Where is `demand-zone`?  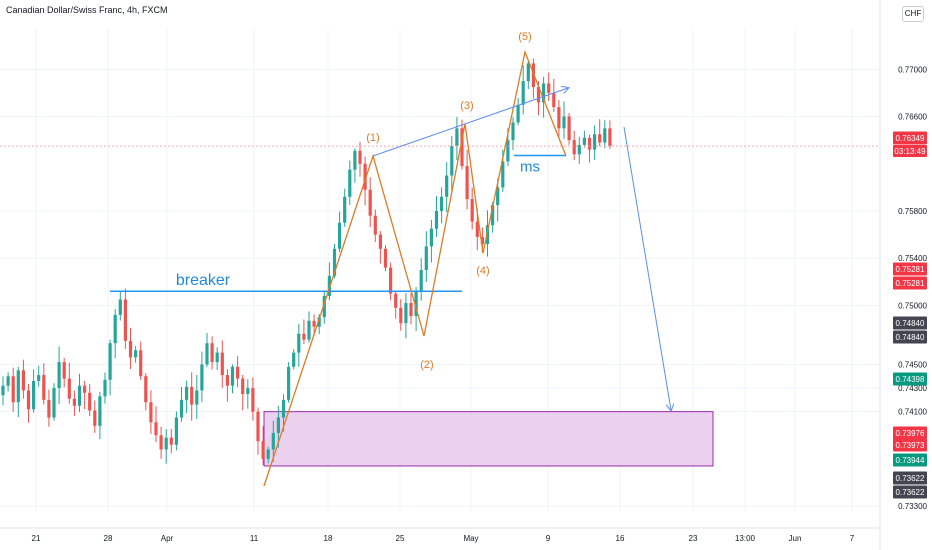
demand-zone is located at coordinates (488, 439).